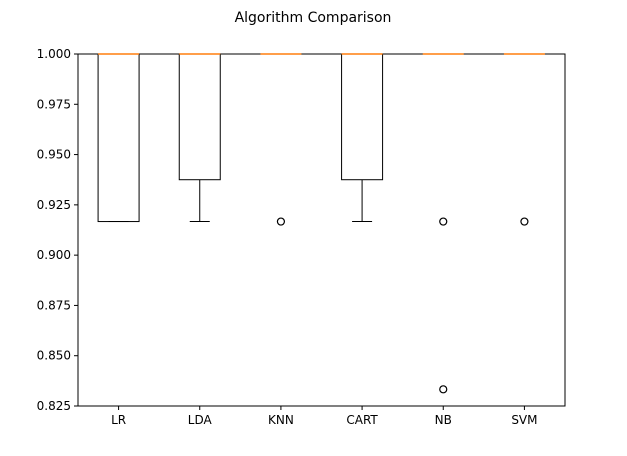 The image size is (627, 456). I want to click on x-tick-label: LDA, so click(200, 420).